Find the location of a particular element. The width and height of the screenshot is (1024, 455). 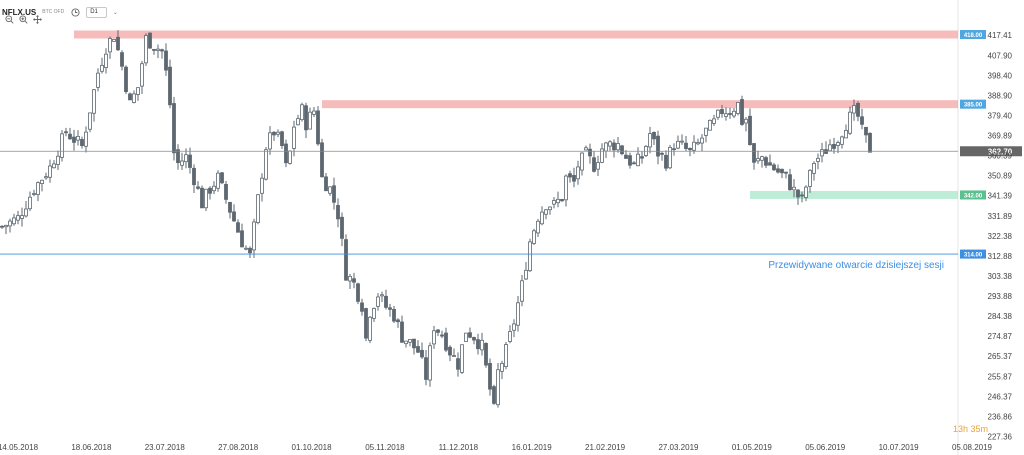

clock-icon is located at coordinates (75, 12).